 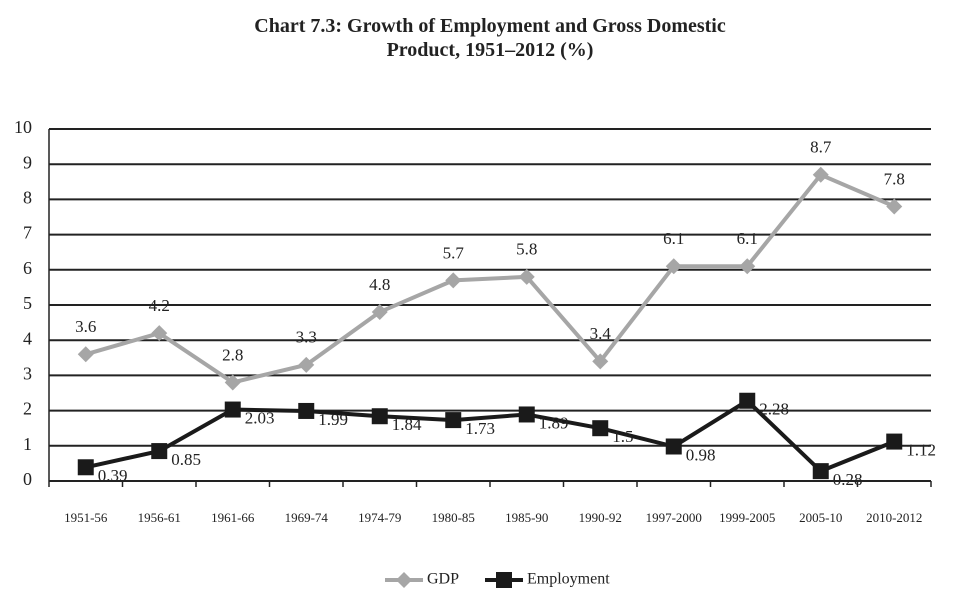 I want to click on x-tick-label: 1990-92, so click(x=600, y=517).